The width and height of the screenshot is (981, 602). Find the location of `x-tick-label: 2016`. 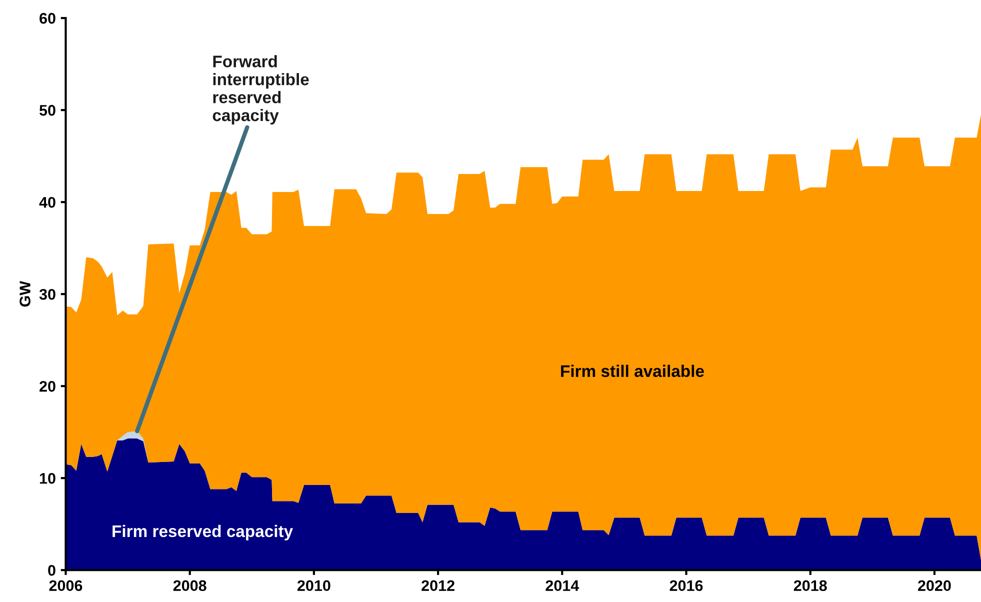

x-tick-label: 2016 is located at coordinates (686, 586).